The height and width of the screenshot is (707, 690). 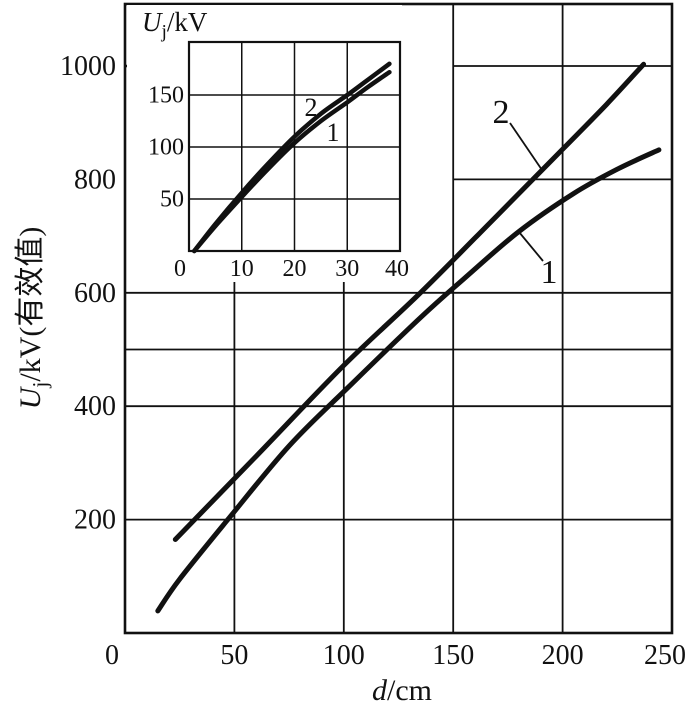 What do you see at coordinates (242, 269) in the screenshot?
I see `inset-x-tick-label-10: 10` at bounding box center [242, 269].